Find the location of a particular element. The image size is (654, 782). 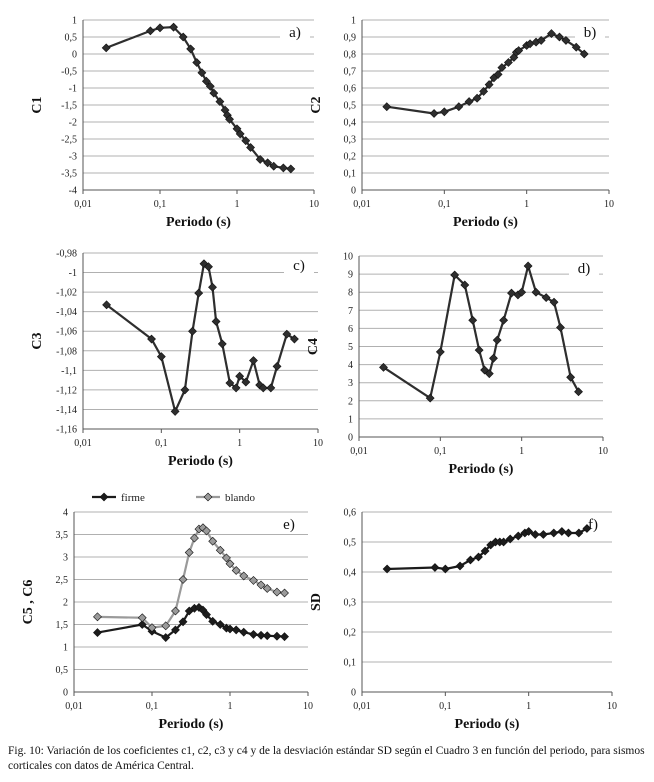

y-tick-label: 0,5 is located at coordinates (350, 543).